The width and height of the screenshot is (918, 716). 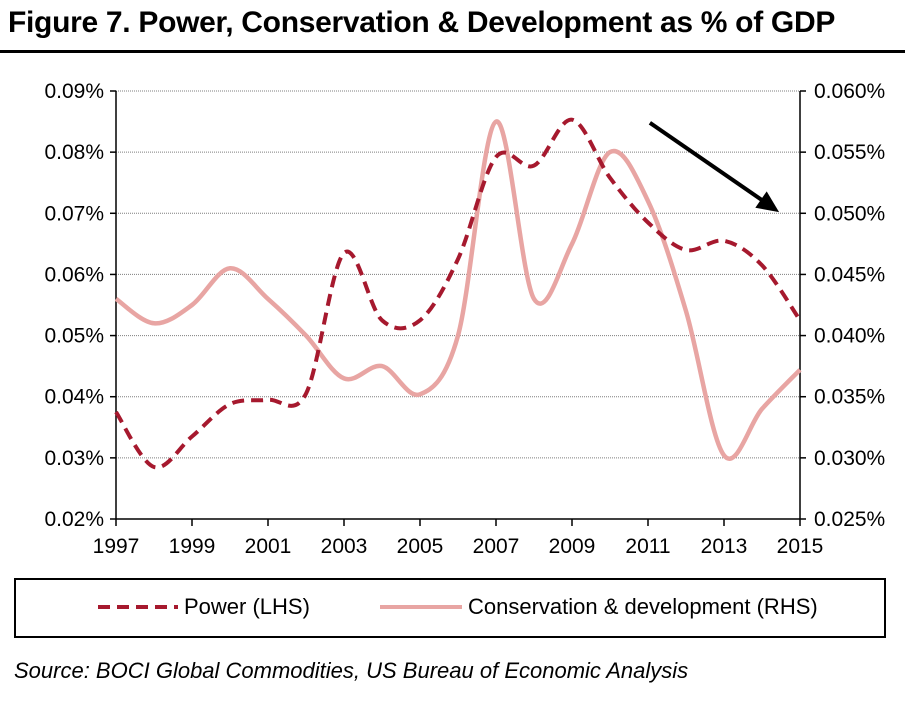 What do you see at coordinates (344, 546) in the screenshot?
I see `x-tick-label: 2003` at bounding box center [344, 546].